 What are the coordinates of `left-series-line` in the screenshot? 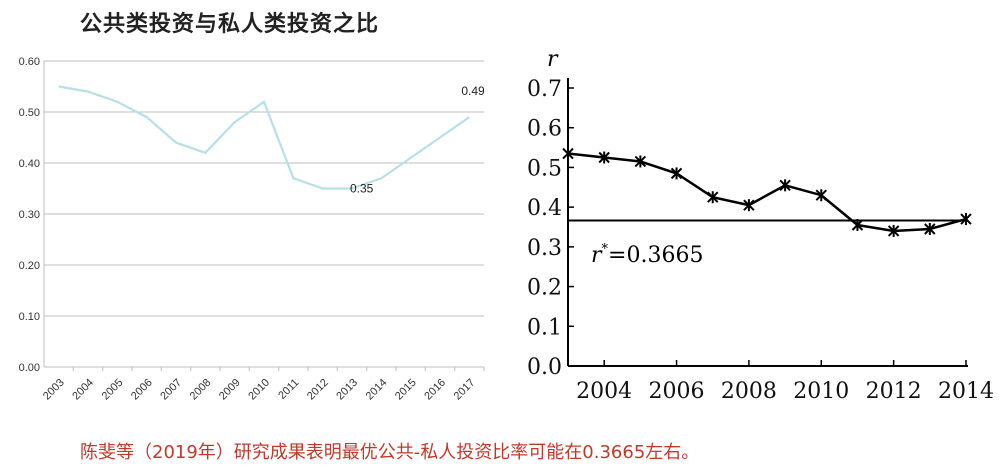 It's located at (264, 137).